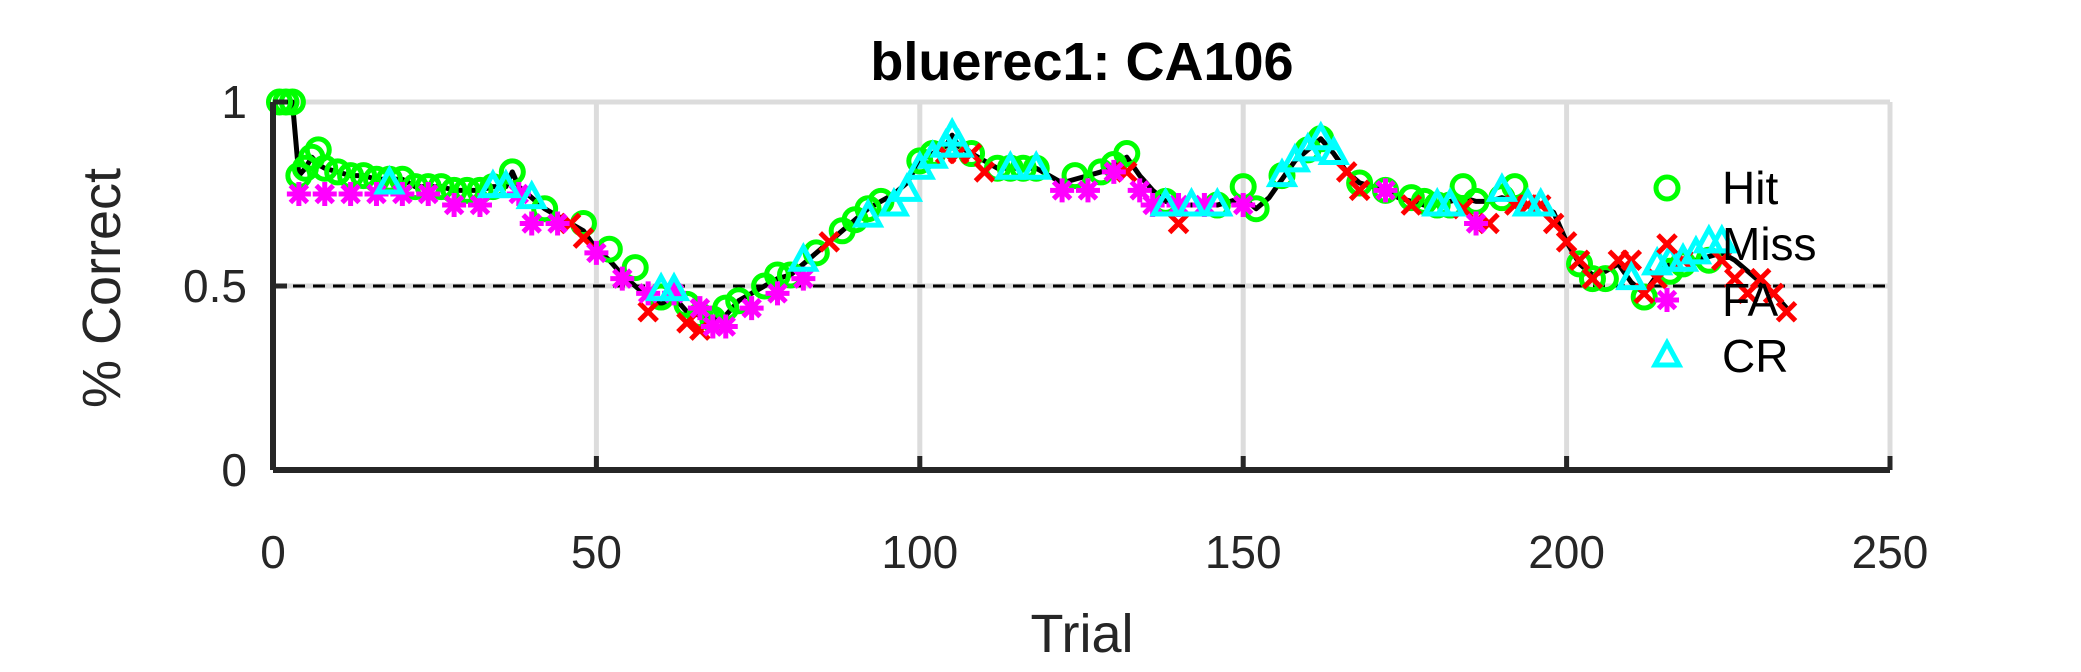 This screenshot has width=2081, height=672. Describe the element at coordinates (1243, 552) in the screenshot. I see `x-tick-label: 150` at that location.